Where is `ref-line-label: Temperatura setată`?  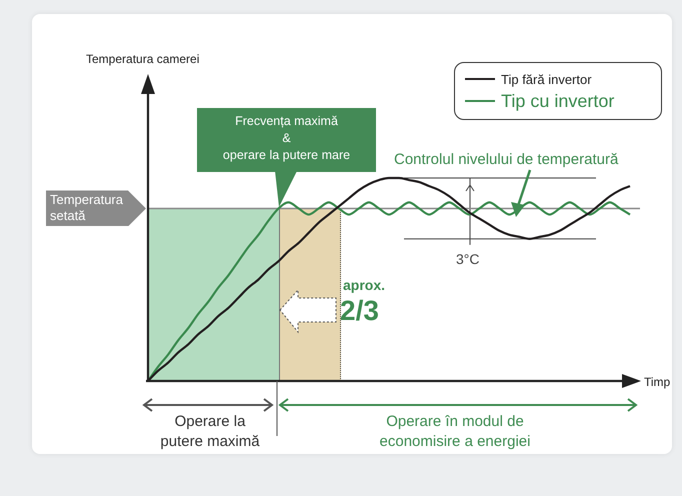 ref-line-label: Temperatura setată is located at coordinates (86, 207).